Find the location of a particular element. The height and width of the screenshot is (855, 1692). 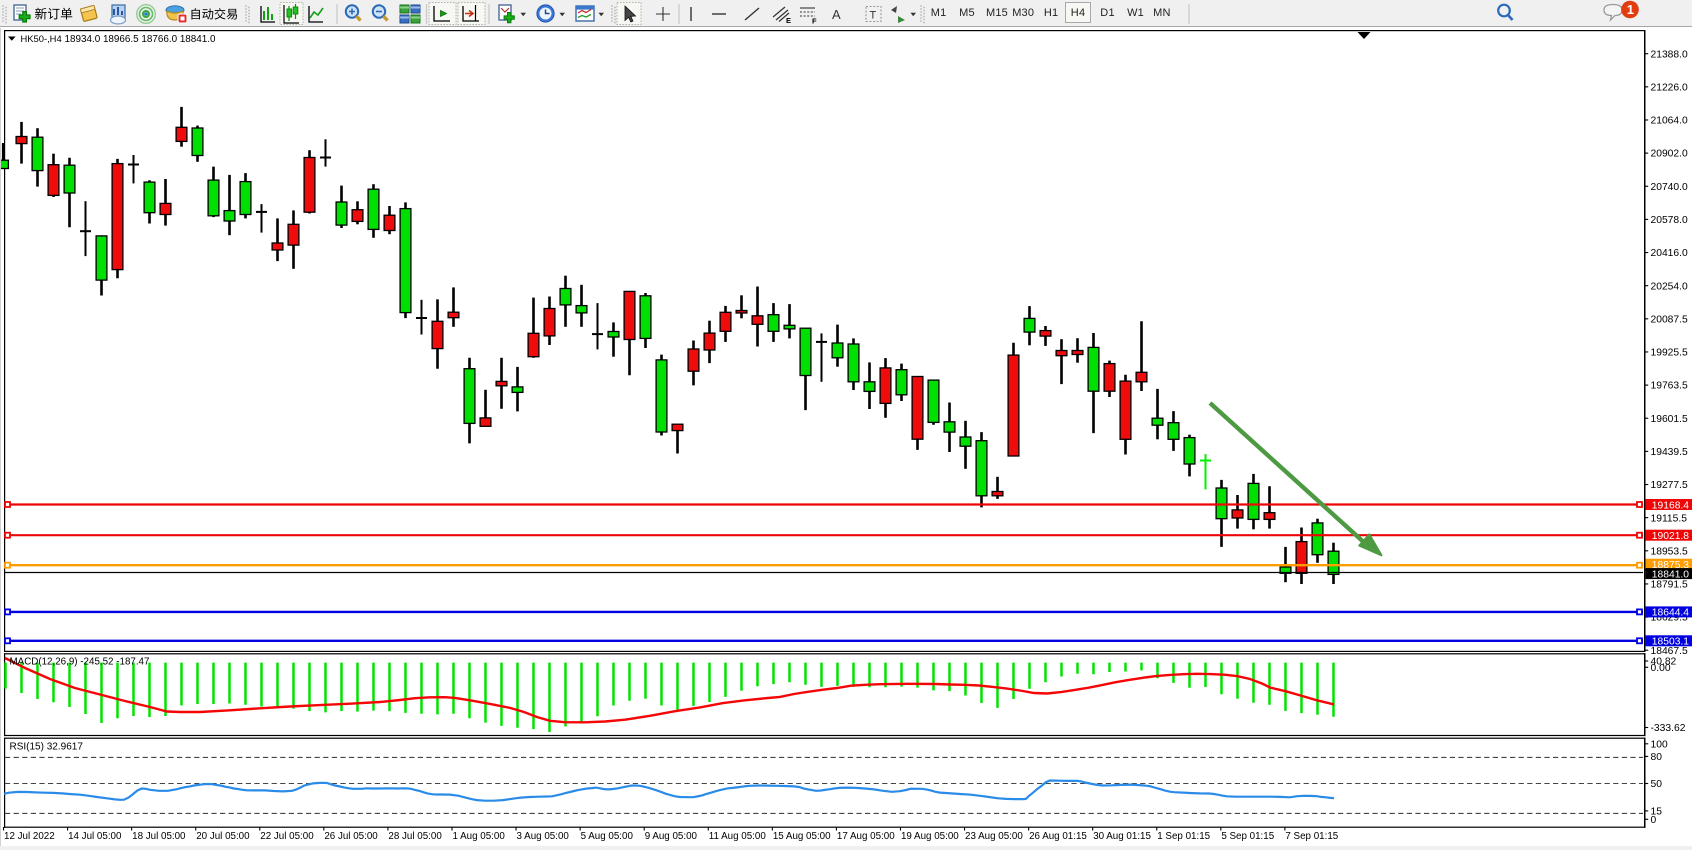

svg-text: 23 Aug 05:00 is located at coordinates (994, 836).